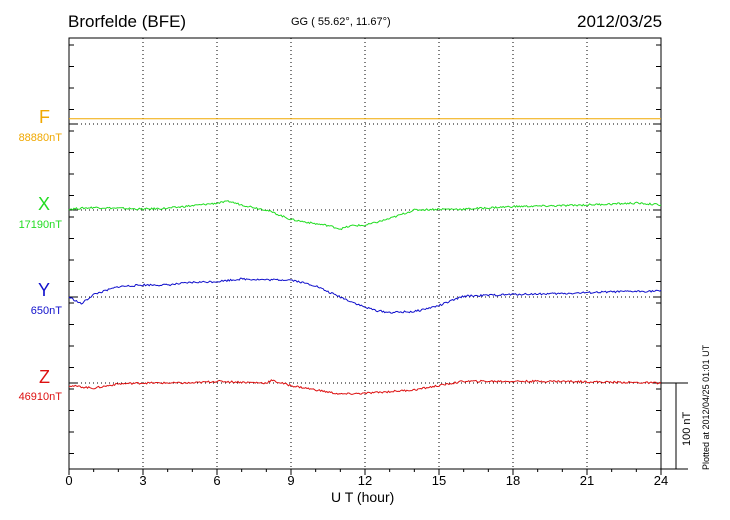 This screenshot has width=730, height=520. What do you see at coordinates (43, 290) in the screenshot?
I see `component-letter-y: Y` at bounding box center [43, 290].